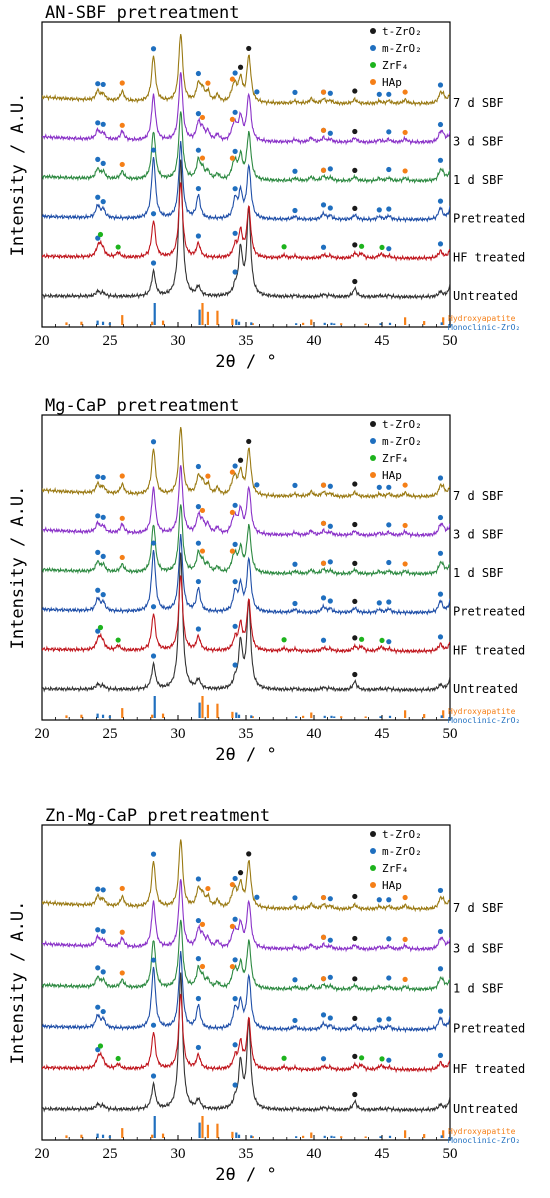  What do you see at coordinates (246, 575) in the screenshot?
I see `trace-pretreated` at bounding box center [246, 575].